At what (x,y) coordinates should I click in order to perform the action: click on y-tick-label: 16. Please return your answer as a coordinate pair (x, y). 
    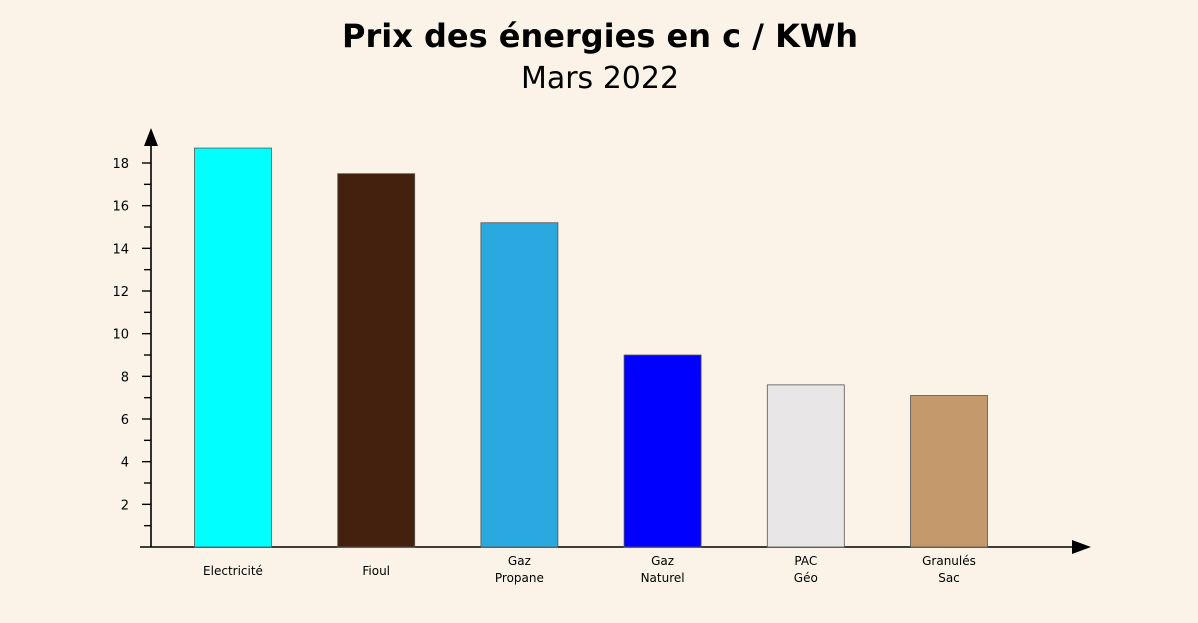
    Looking at the image, I should click on (120, 207).